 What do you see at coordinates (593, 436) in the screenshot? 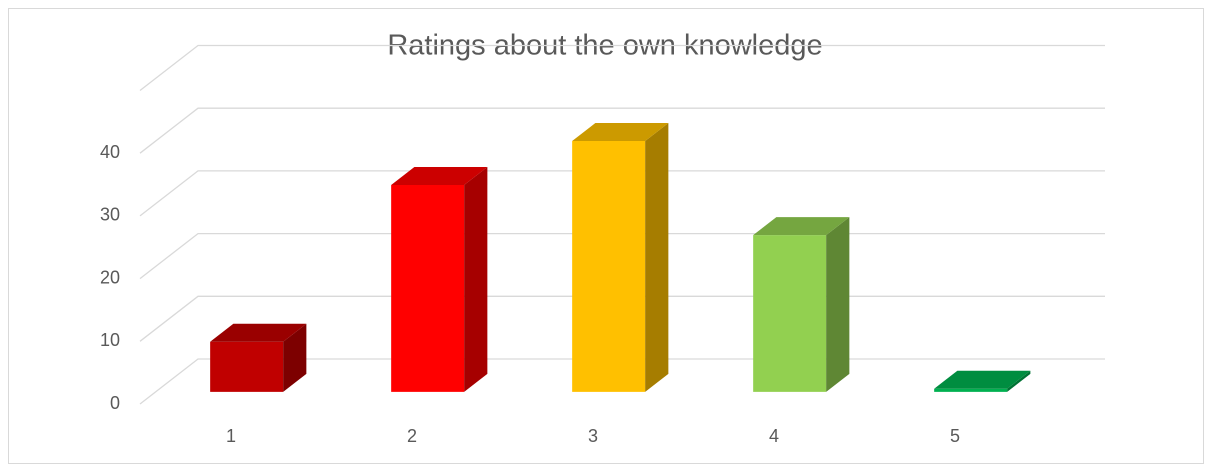
I see `x-tick-label: 3` at bounding box center [593, 436].